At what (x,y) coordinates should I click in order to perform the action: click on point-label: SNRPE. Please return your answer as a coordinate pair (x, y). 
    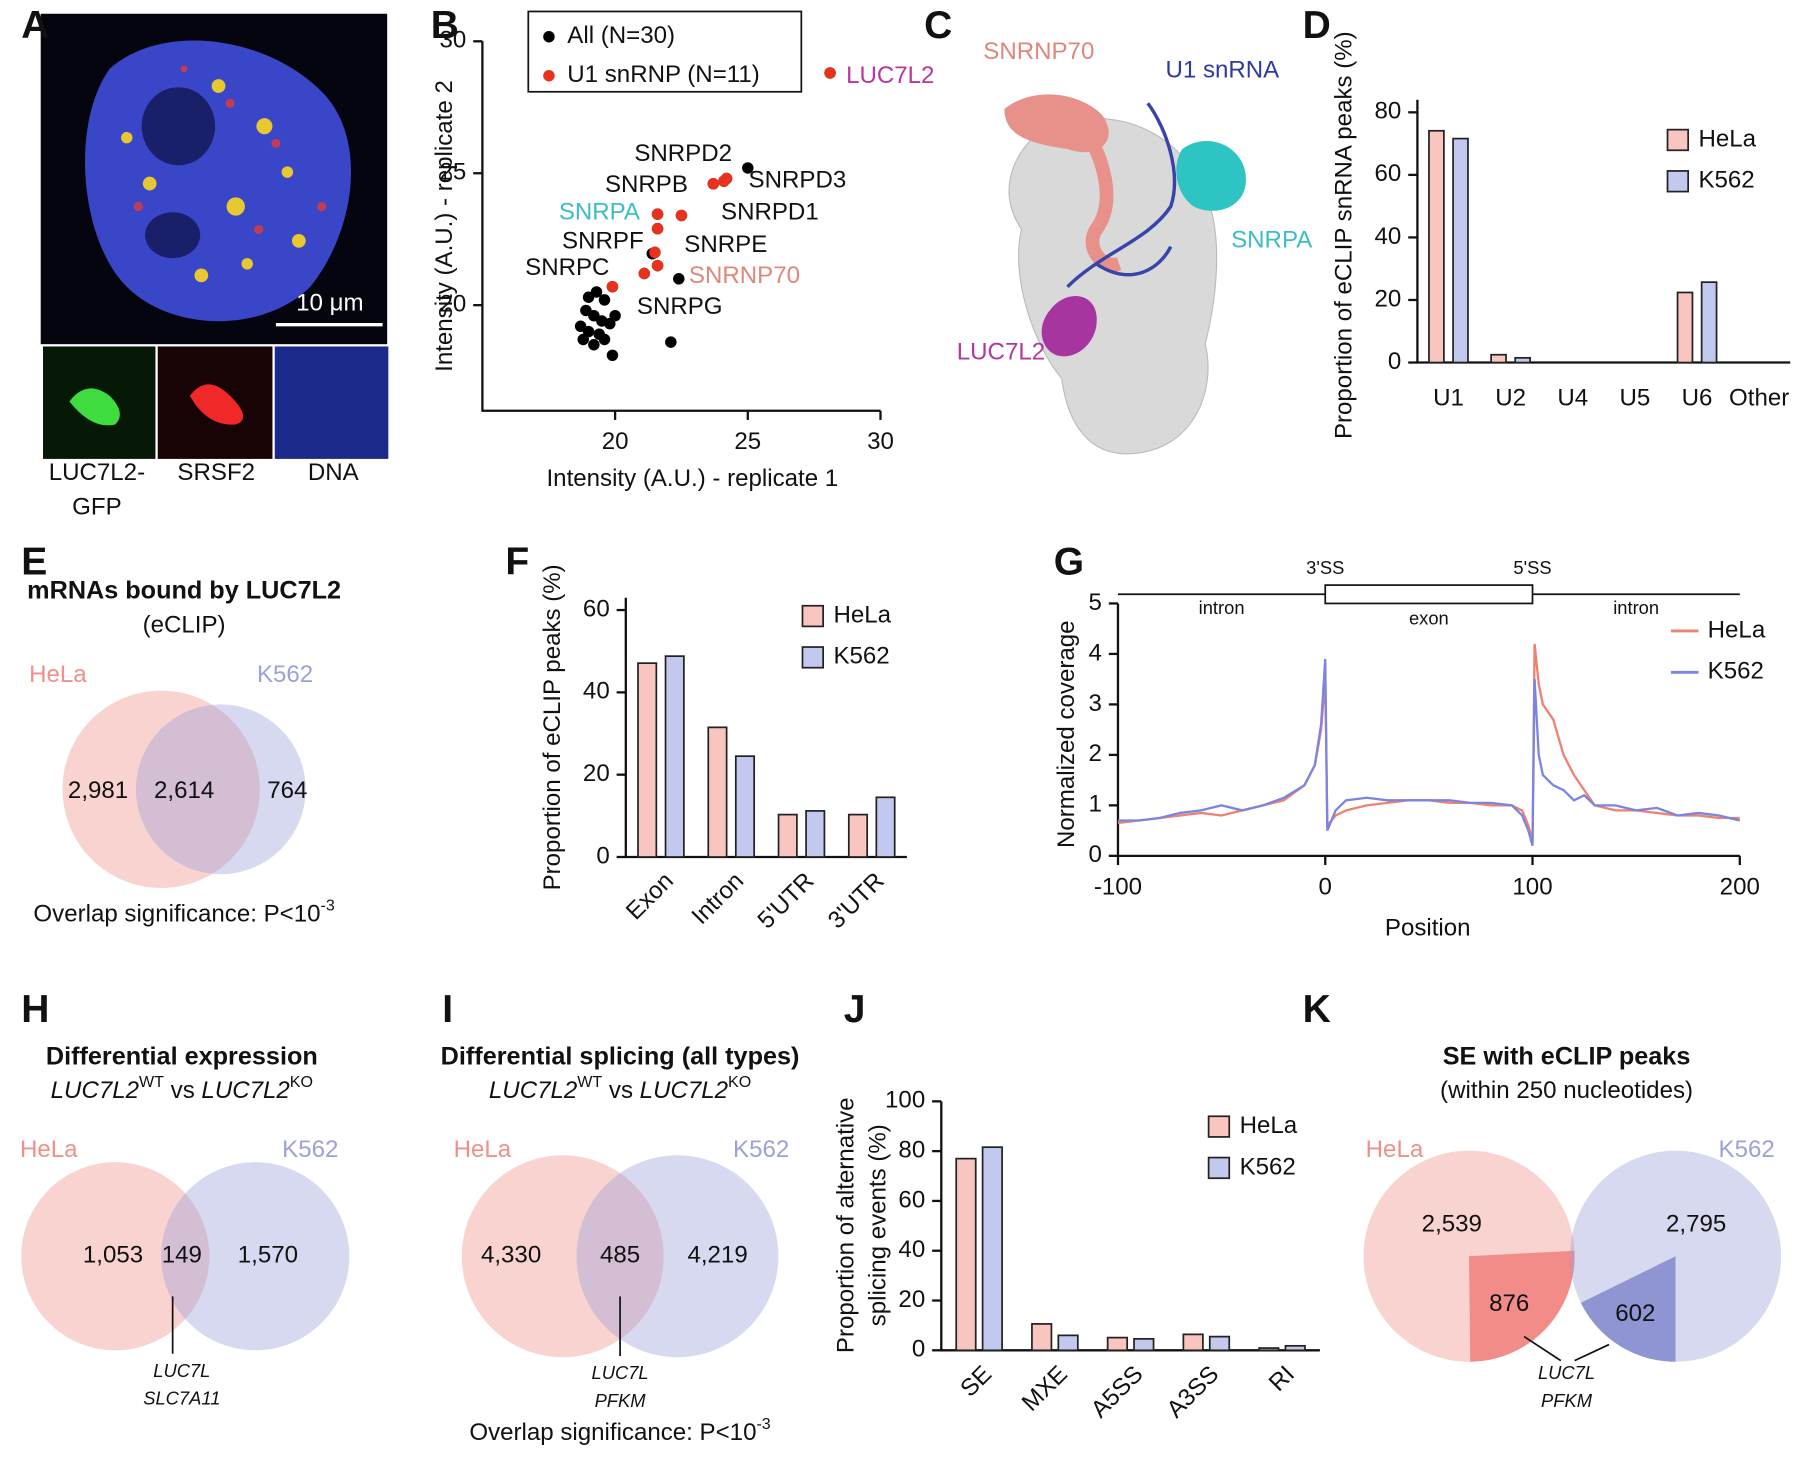
    Looking at the image, I should click on (725, 244).